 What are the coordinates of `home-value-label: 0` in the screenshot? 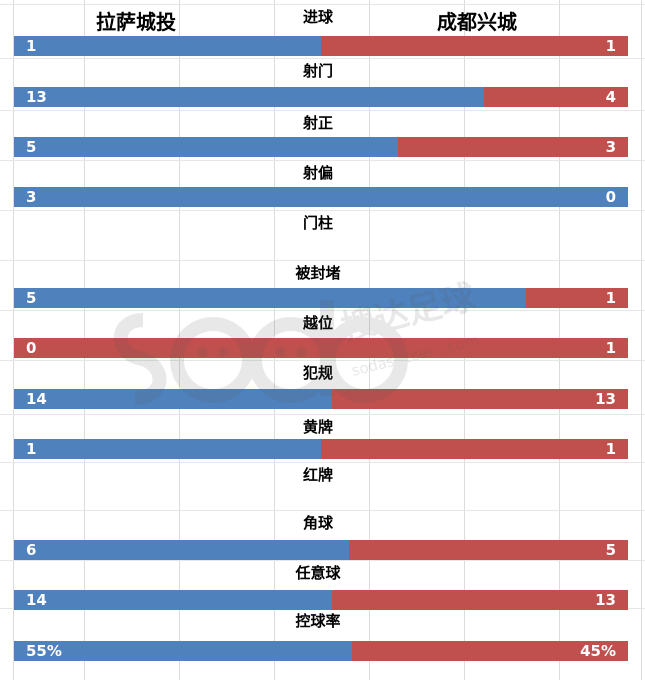 It's located at (31, 348).